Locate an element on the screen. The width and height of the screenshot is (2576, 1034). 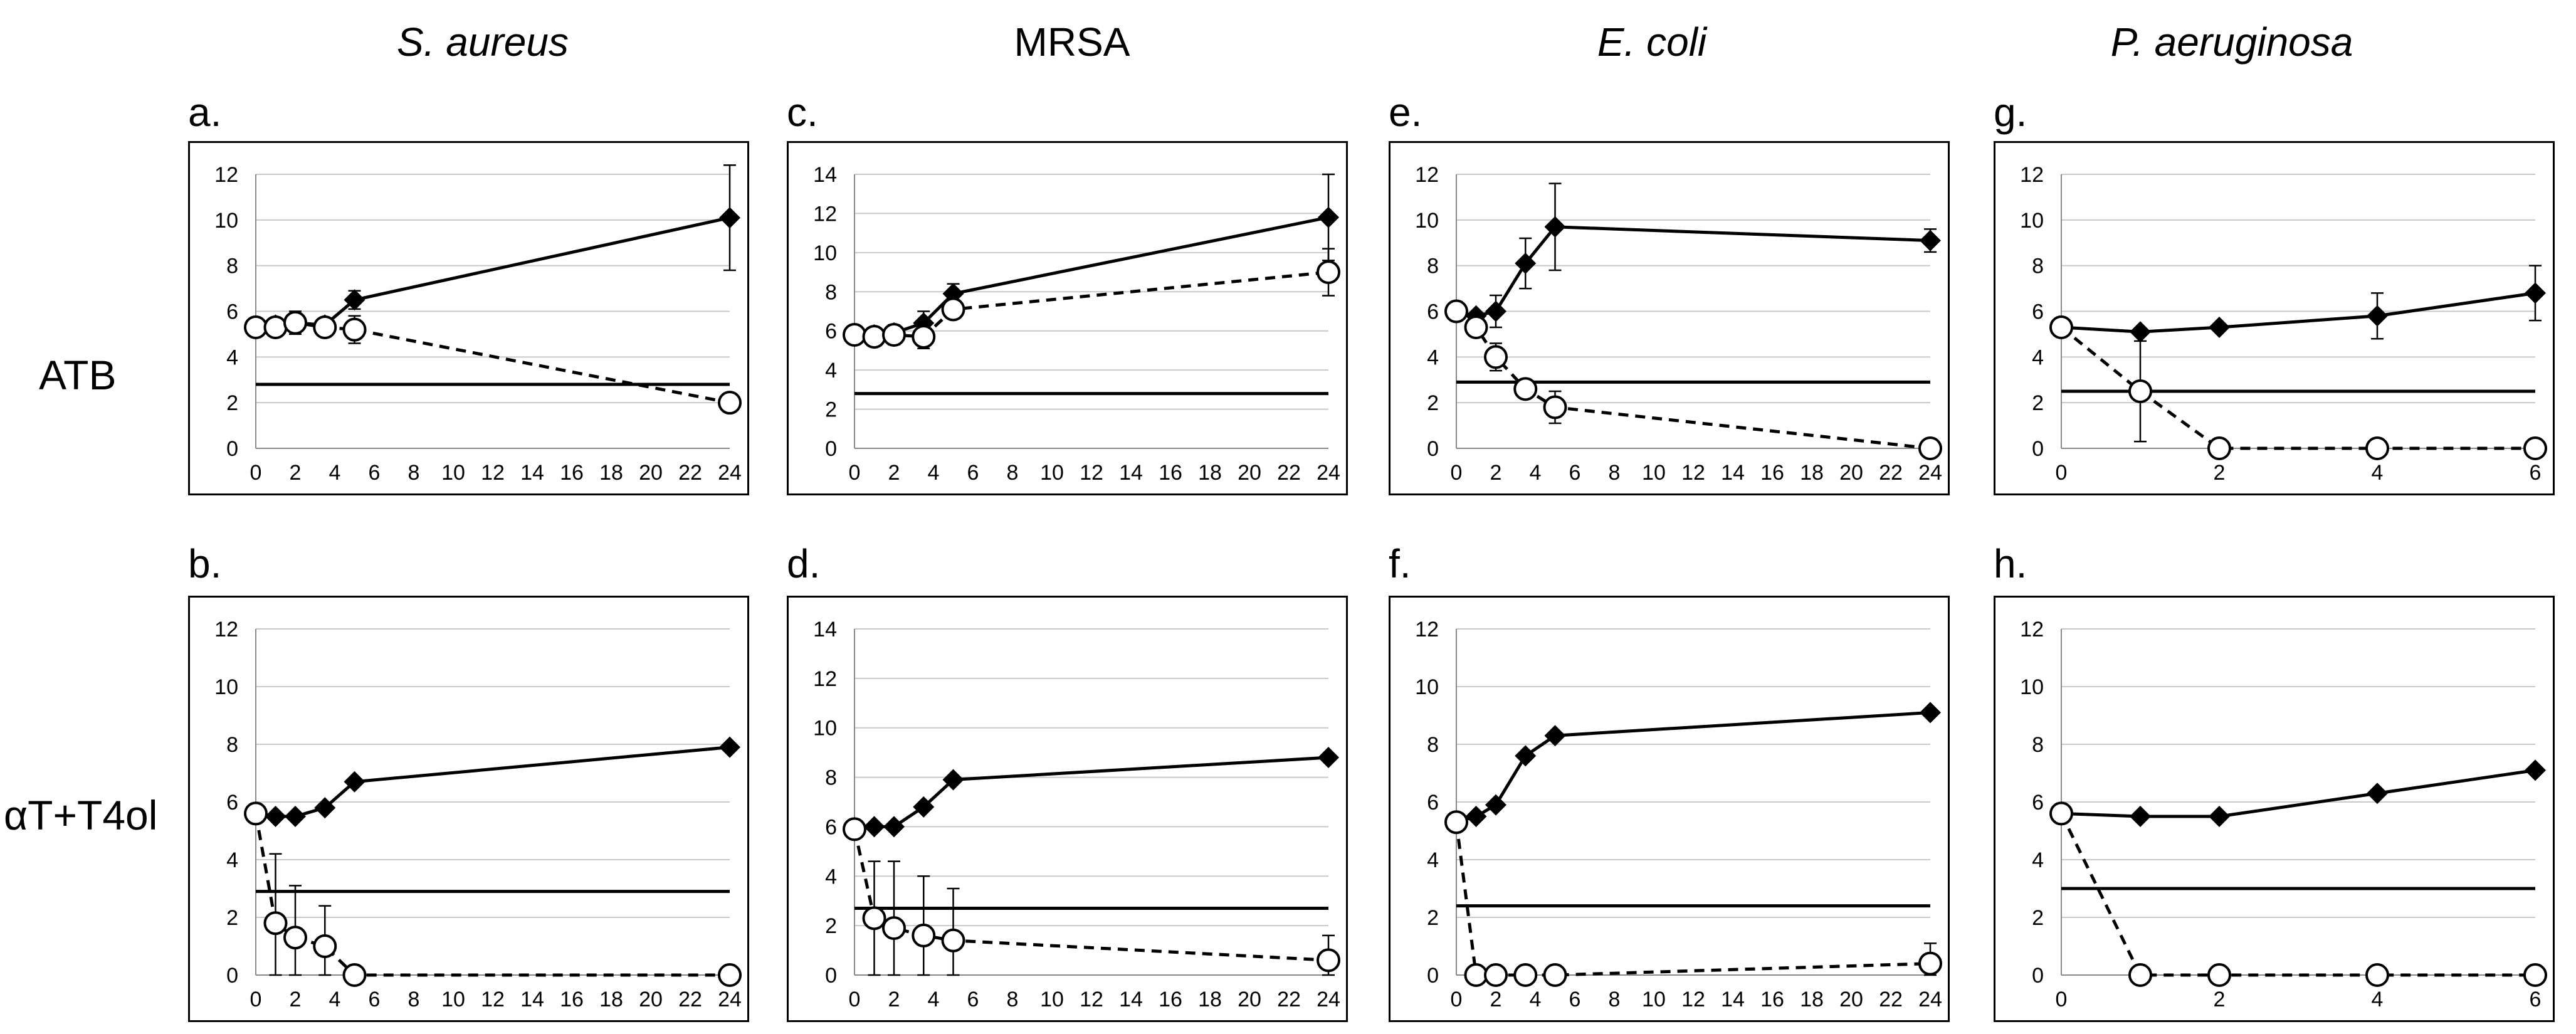
panel-label-g: g. is located at coordinates (2010, 112).